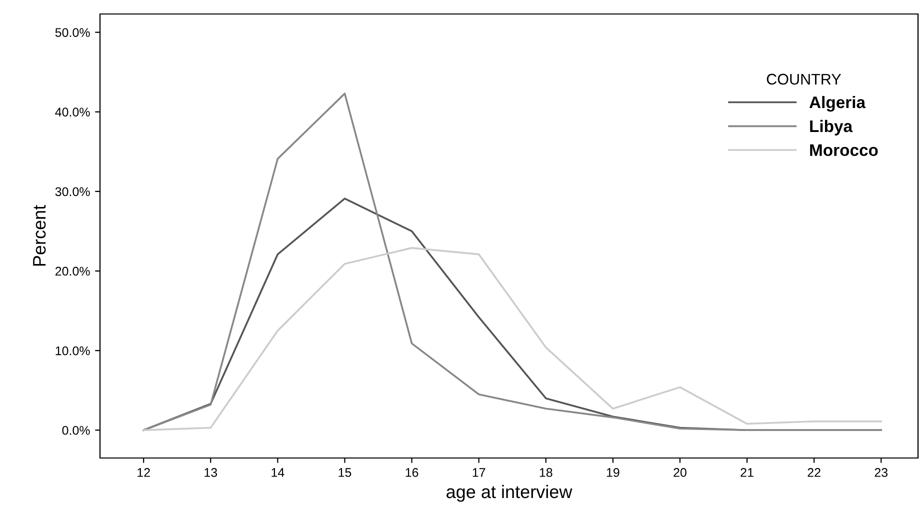 This screenshot has height=510, width=919. I want to click on x-tick-label: 20, so click(680, 472).